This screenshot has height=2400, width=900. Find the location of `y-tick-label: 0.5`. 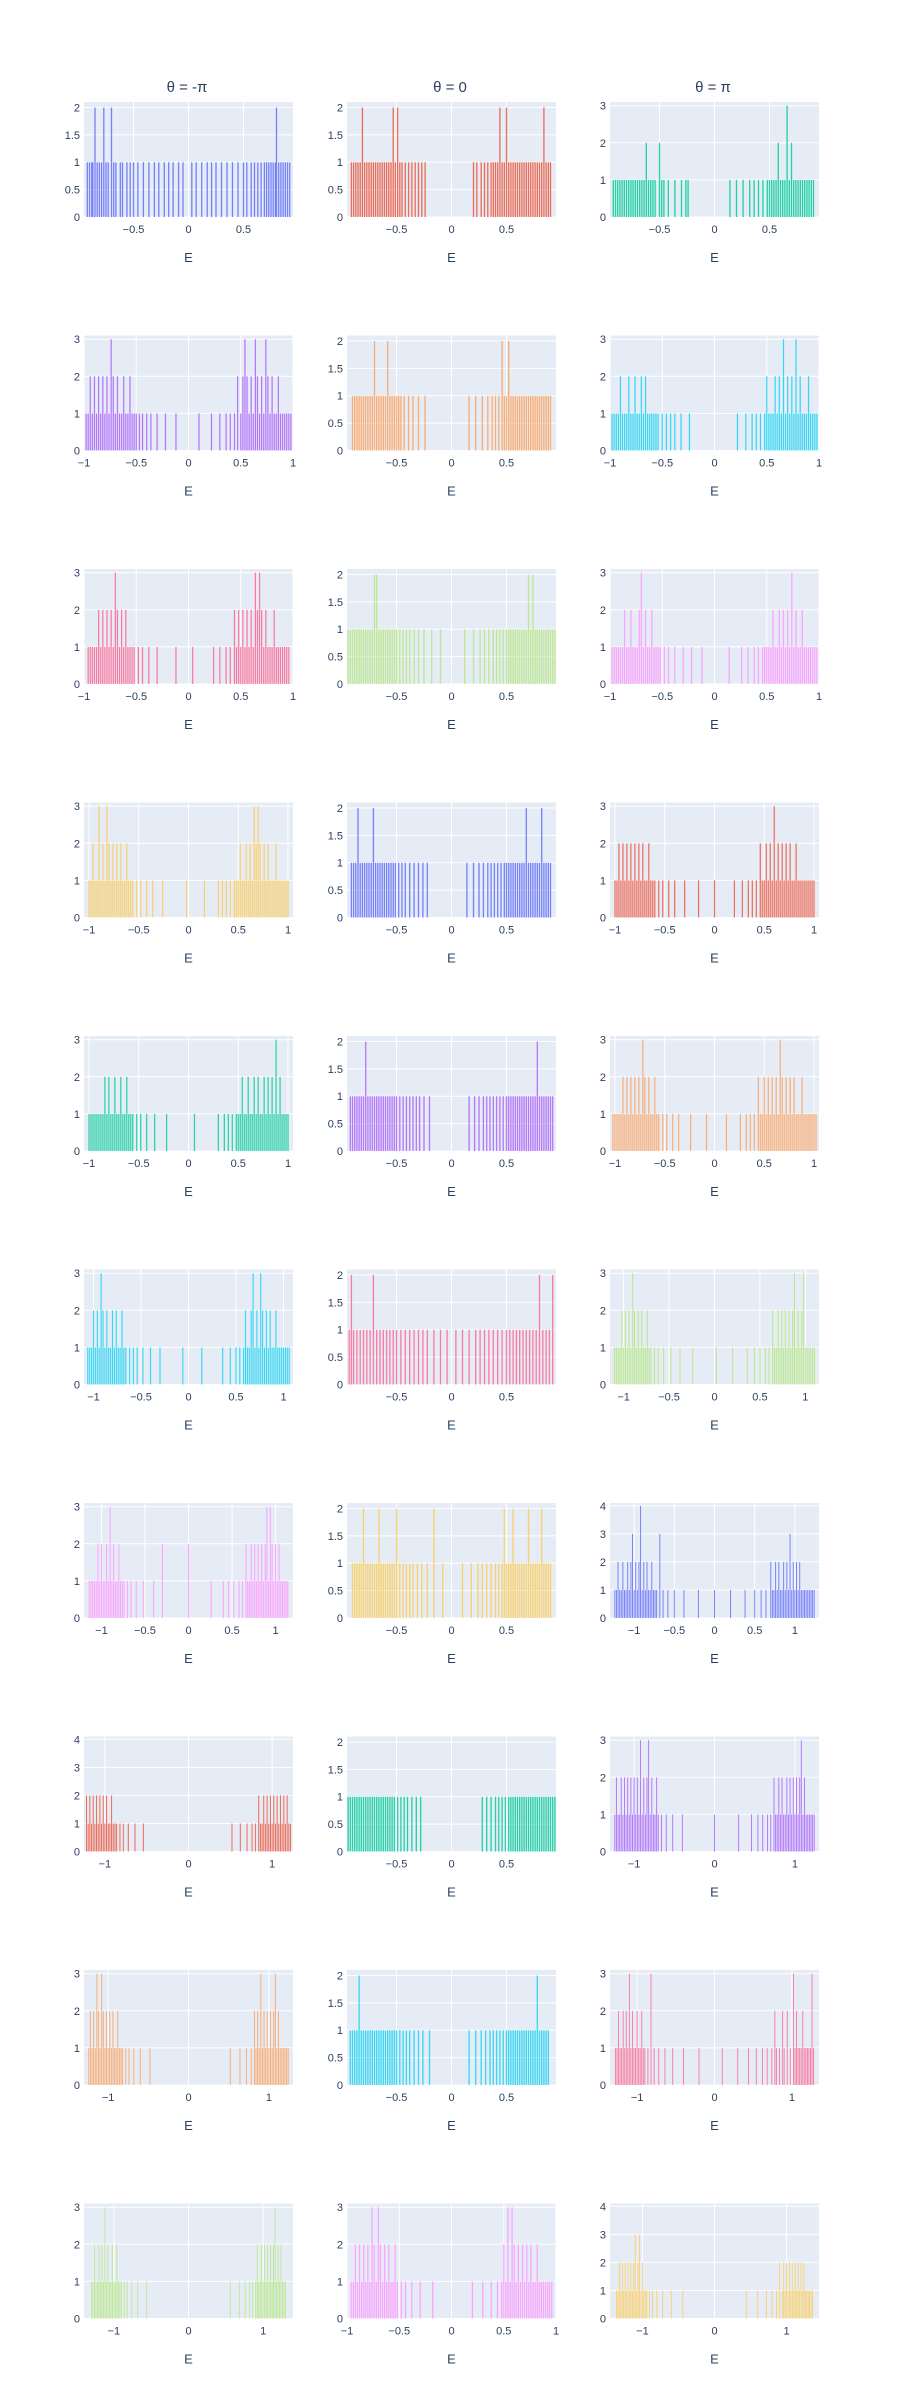

y-tick-label: 0.5 is located at coordinates (335, 424).